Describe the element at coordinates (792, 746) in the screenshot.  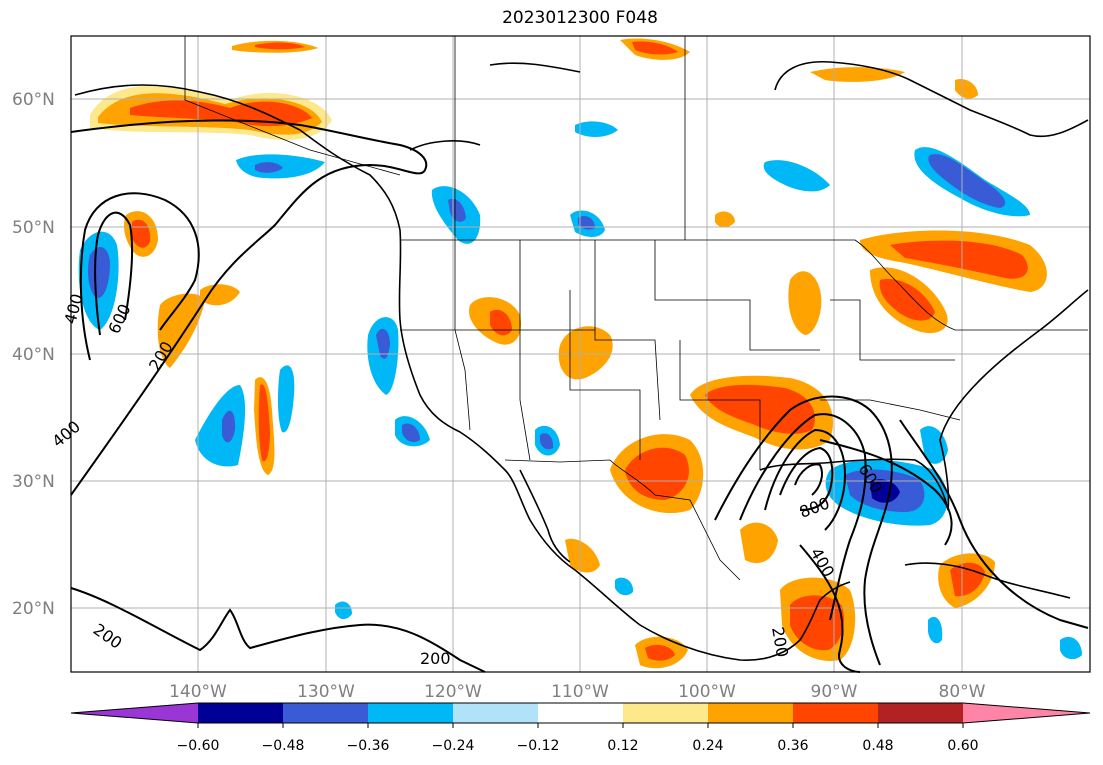
I see `colorbar-label: 0.36` at that location.